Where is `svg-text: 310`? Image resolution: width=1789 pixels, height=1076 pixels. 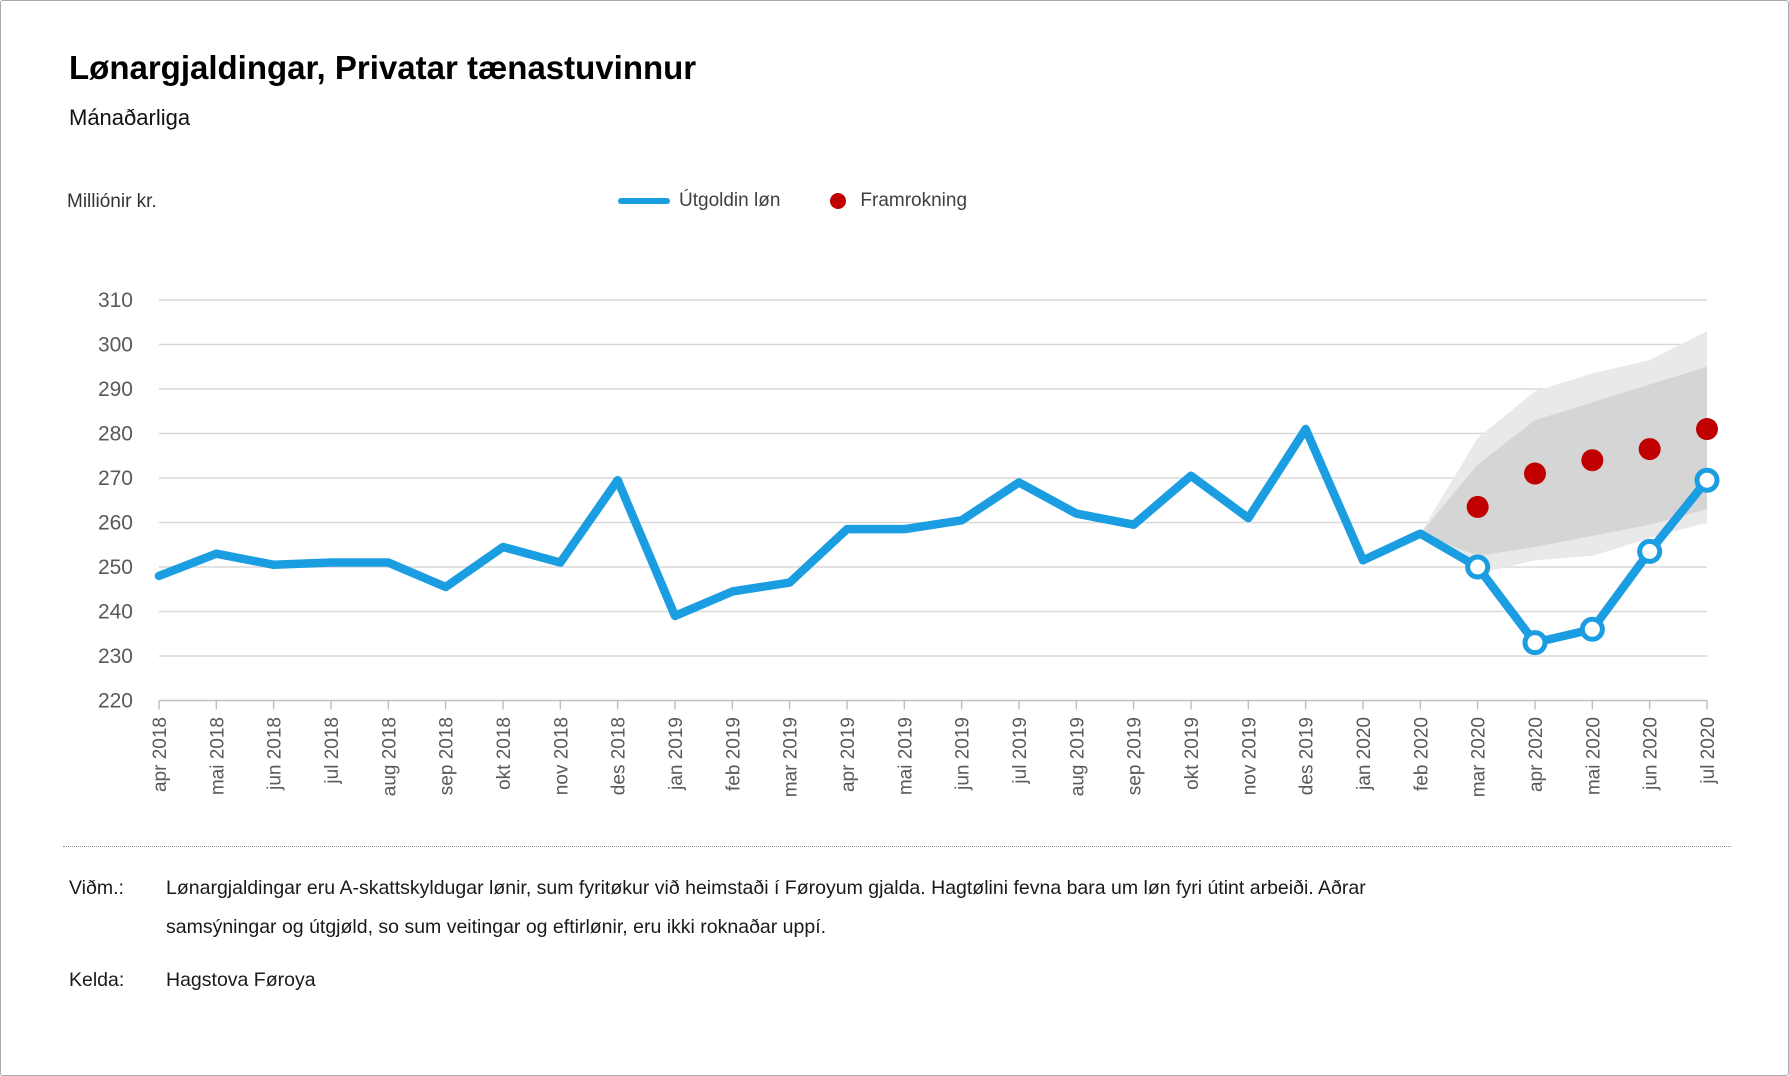 svg-text: 310 is located at coordinates (115, 300).